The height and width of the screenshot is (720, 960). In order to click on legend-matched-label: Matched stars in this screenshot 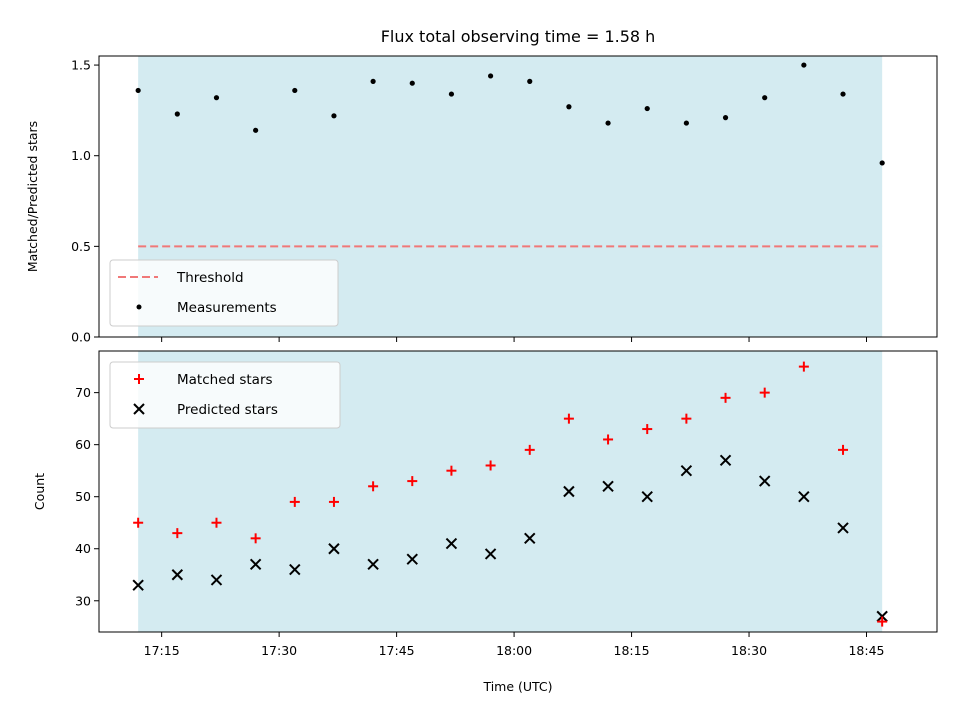, I will do `click(225, 380)`.